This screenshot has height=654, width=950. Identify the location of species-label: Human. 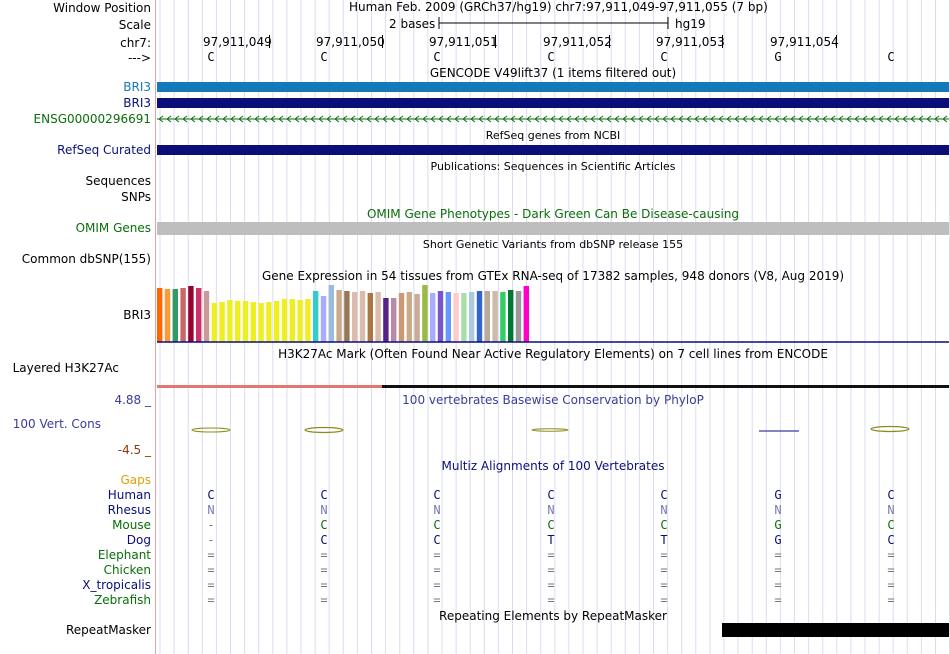
(129, 495).